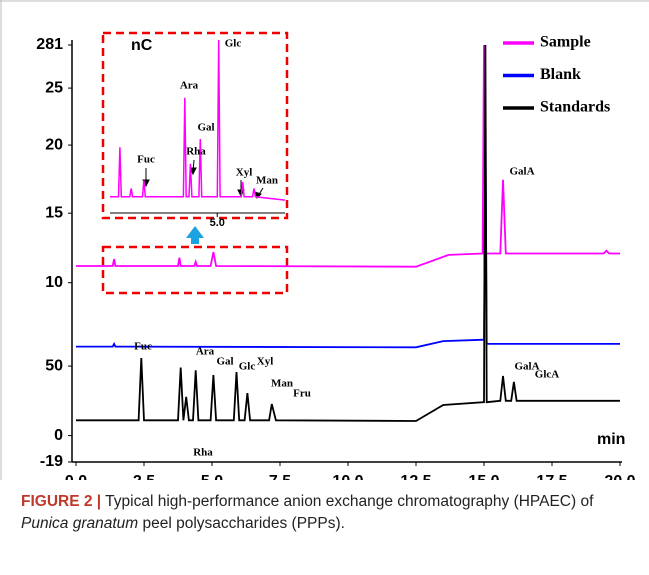 Image resolution: width=649 pixels, height=575 pixels. I want to click on y-tick-label: -19, so click(51, 461).